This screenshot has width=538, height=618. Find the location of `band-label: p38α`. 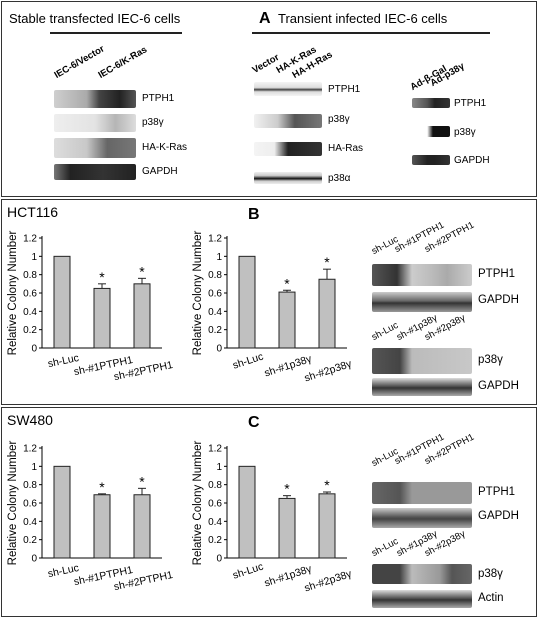

band-label: p38α is located at coordinates (339, 178).